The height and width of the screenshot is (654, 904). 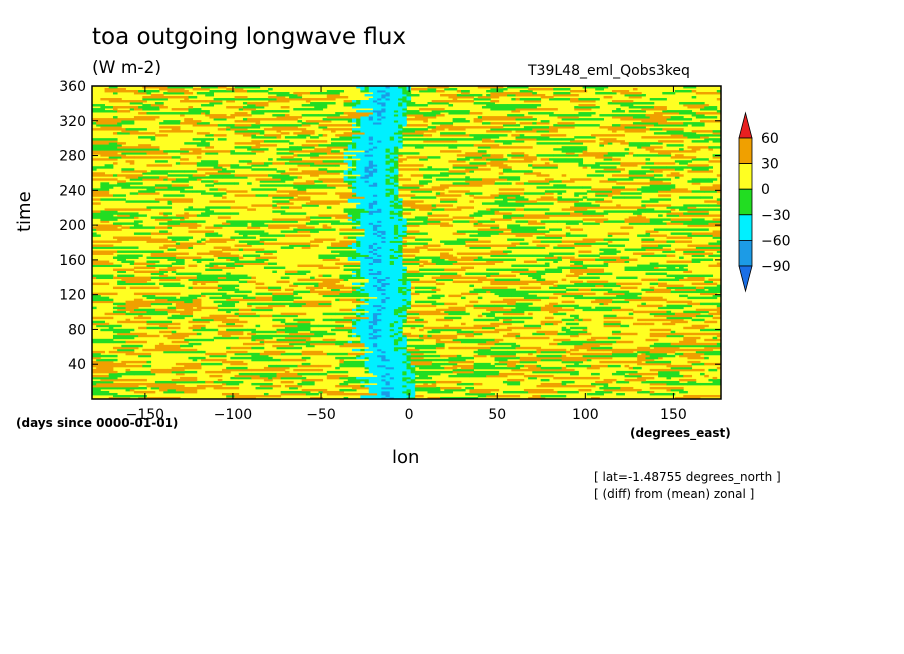 What do you see at coordinates (770, 165) in the screenshot?
I see `colorbar-label: 30` at bounding box center [770, 165].